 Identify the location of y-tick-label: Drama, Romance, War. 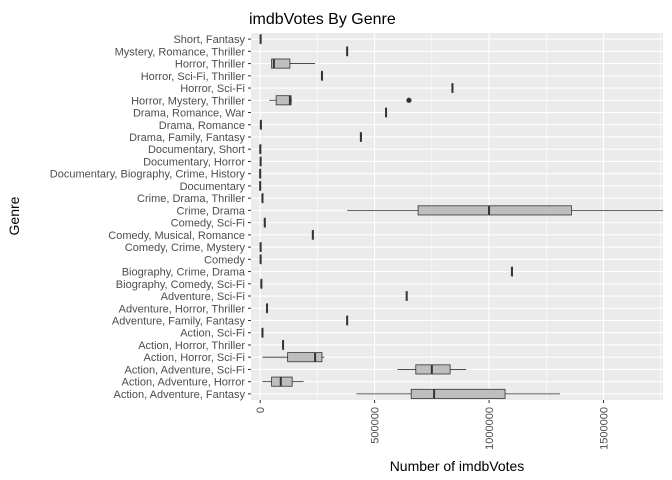
(189, 114).